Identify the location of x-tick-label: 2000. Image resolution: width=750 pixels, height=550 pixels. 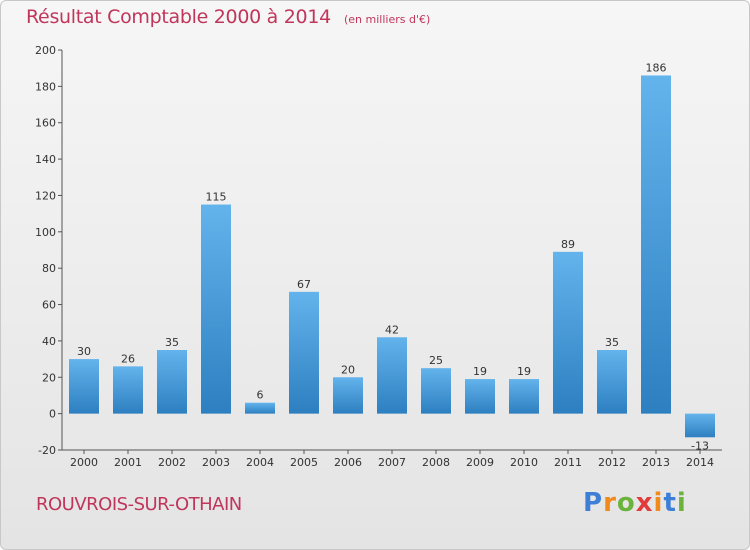
(84, 462).